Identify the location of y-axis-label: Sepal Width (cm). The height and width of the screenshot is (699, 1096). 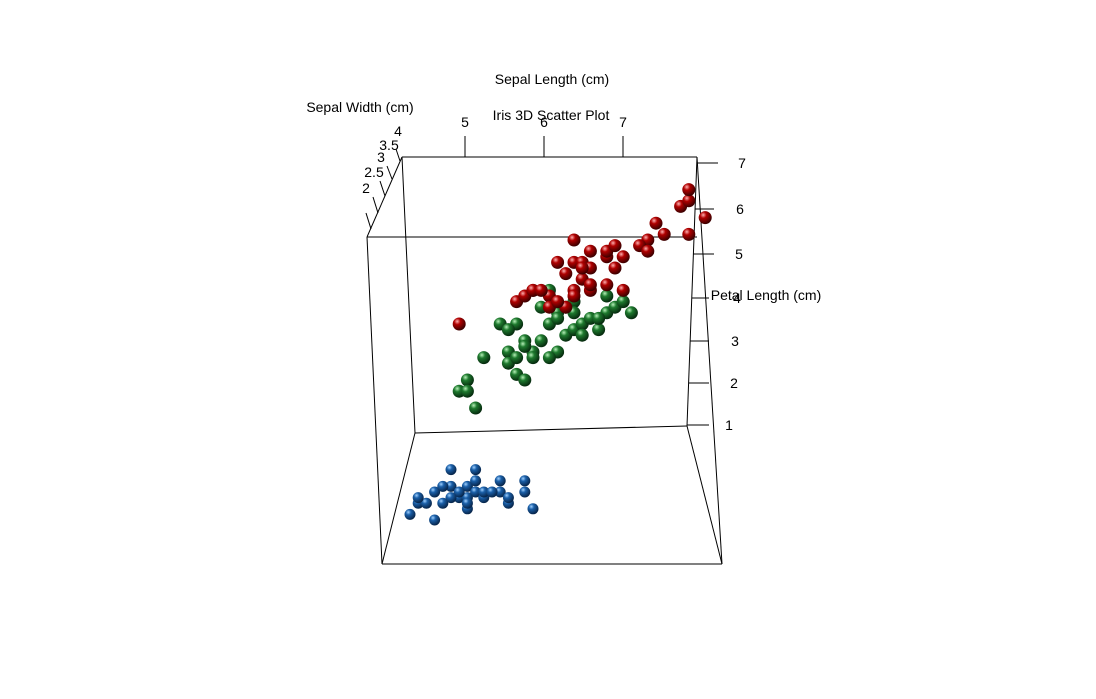
(359, 107).